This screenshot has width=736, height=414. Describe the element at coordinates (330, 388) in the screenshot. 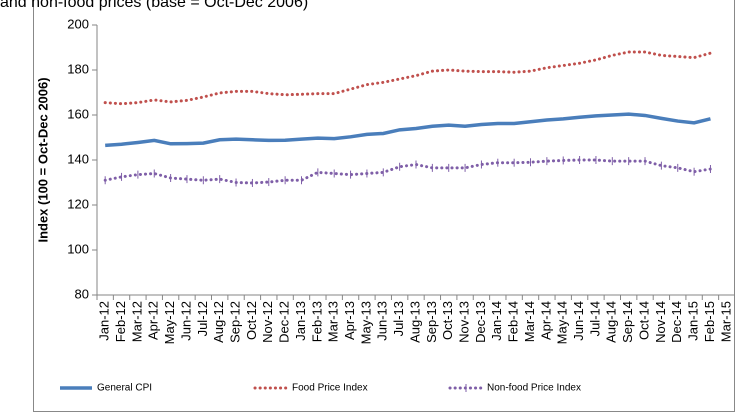

I see `legend-label: Food Price Index` at that location.